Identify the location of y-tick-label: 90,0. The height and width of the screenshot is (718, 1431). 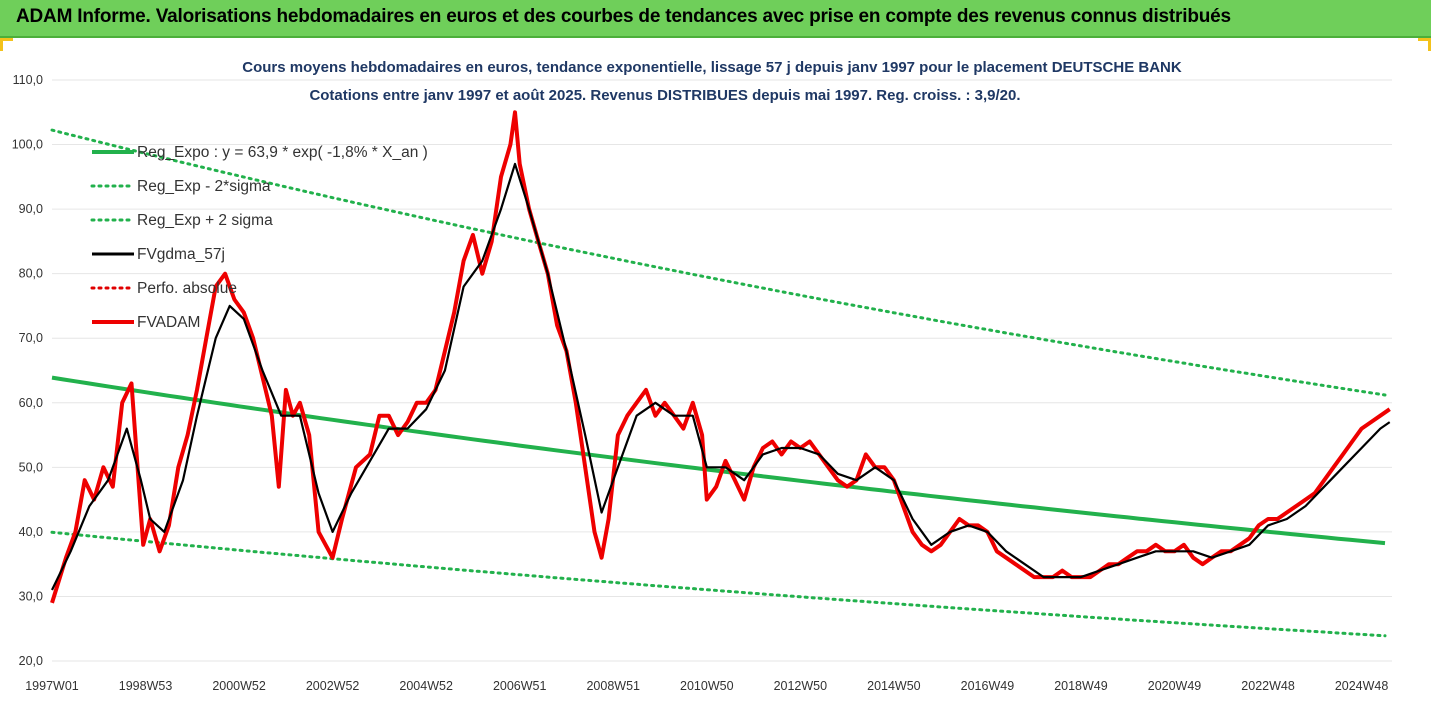
(31, 209).